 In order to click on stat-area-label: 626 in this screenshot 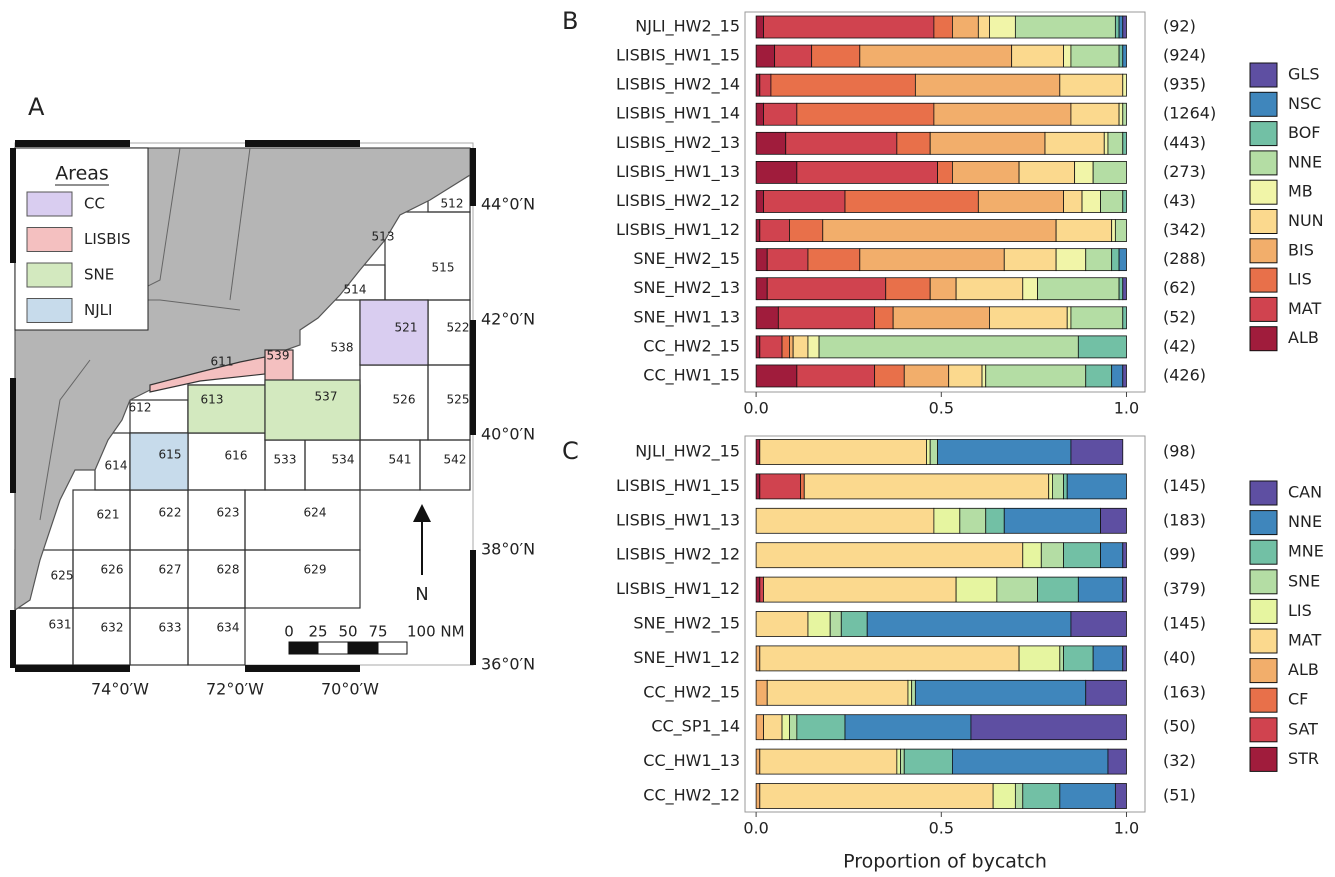, I will do `click(112, 570)`.